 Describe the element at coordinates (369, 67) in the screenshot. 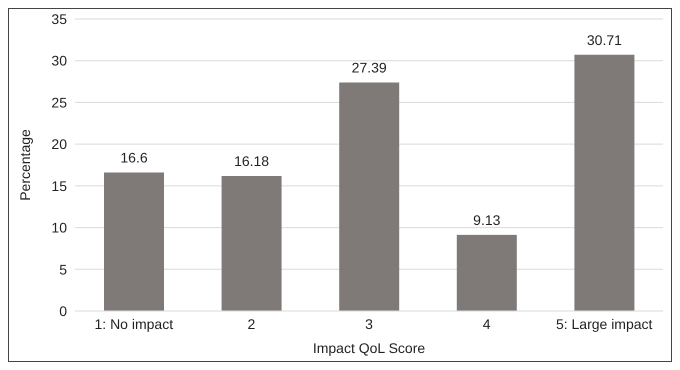

I see `data-label: 27.39` at that location.